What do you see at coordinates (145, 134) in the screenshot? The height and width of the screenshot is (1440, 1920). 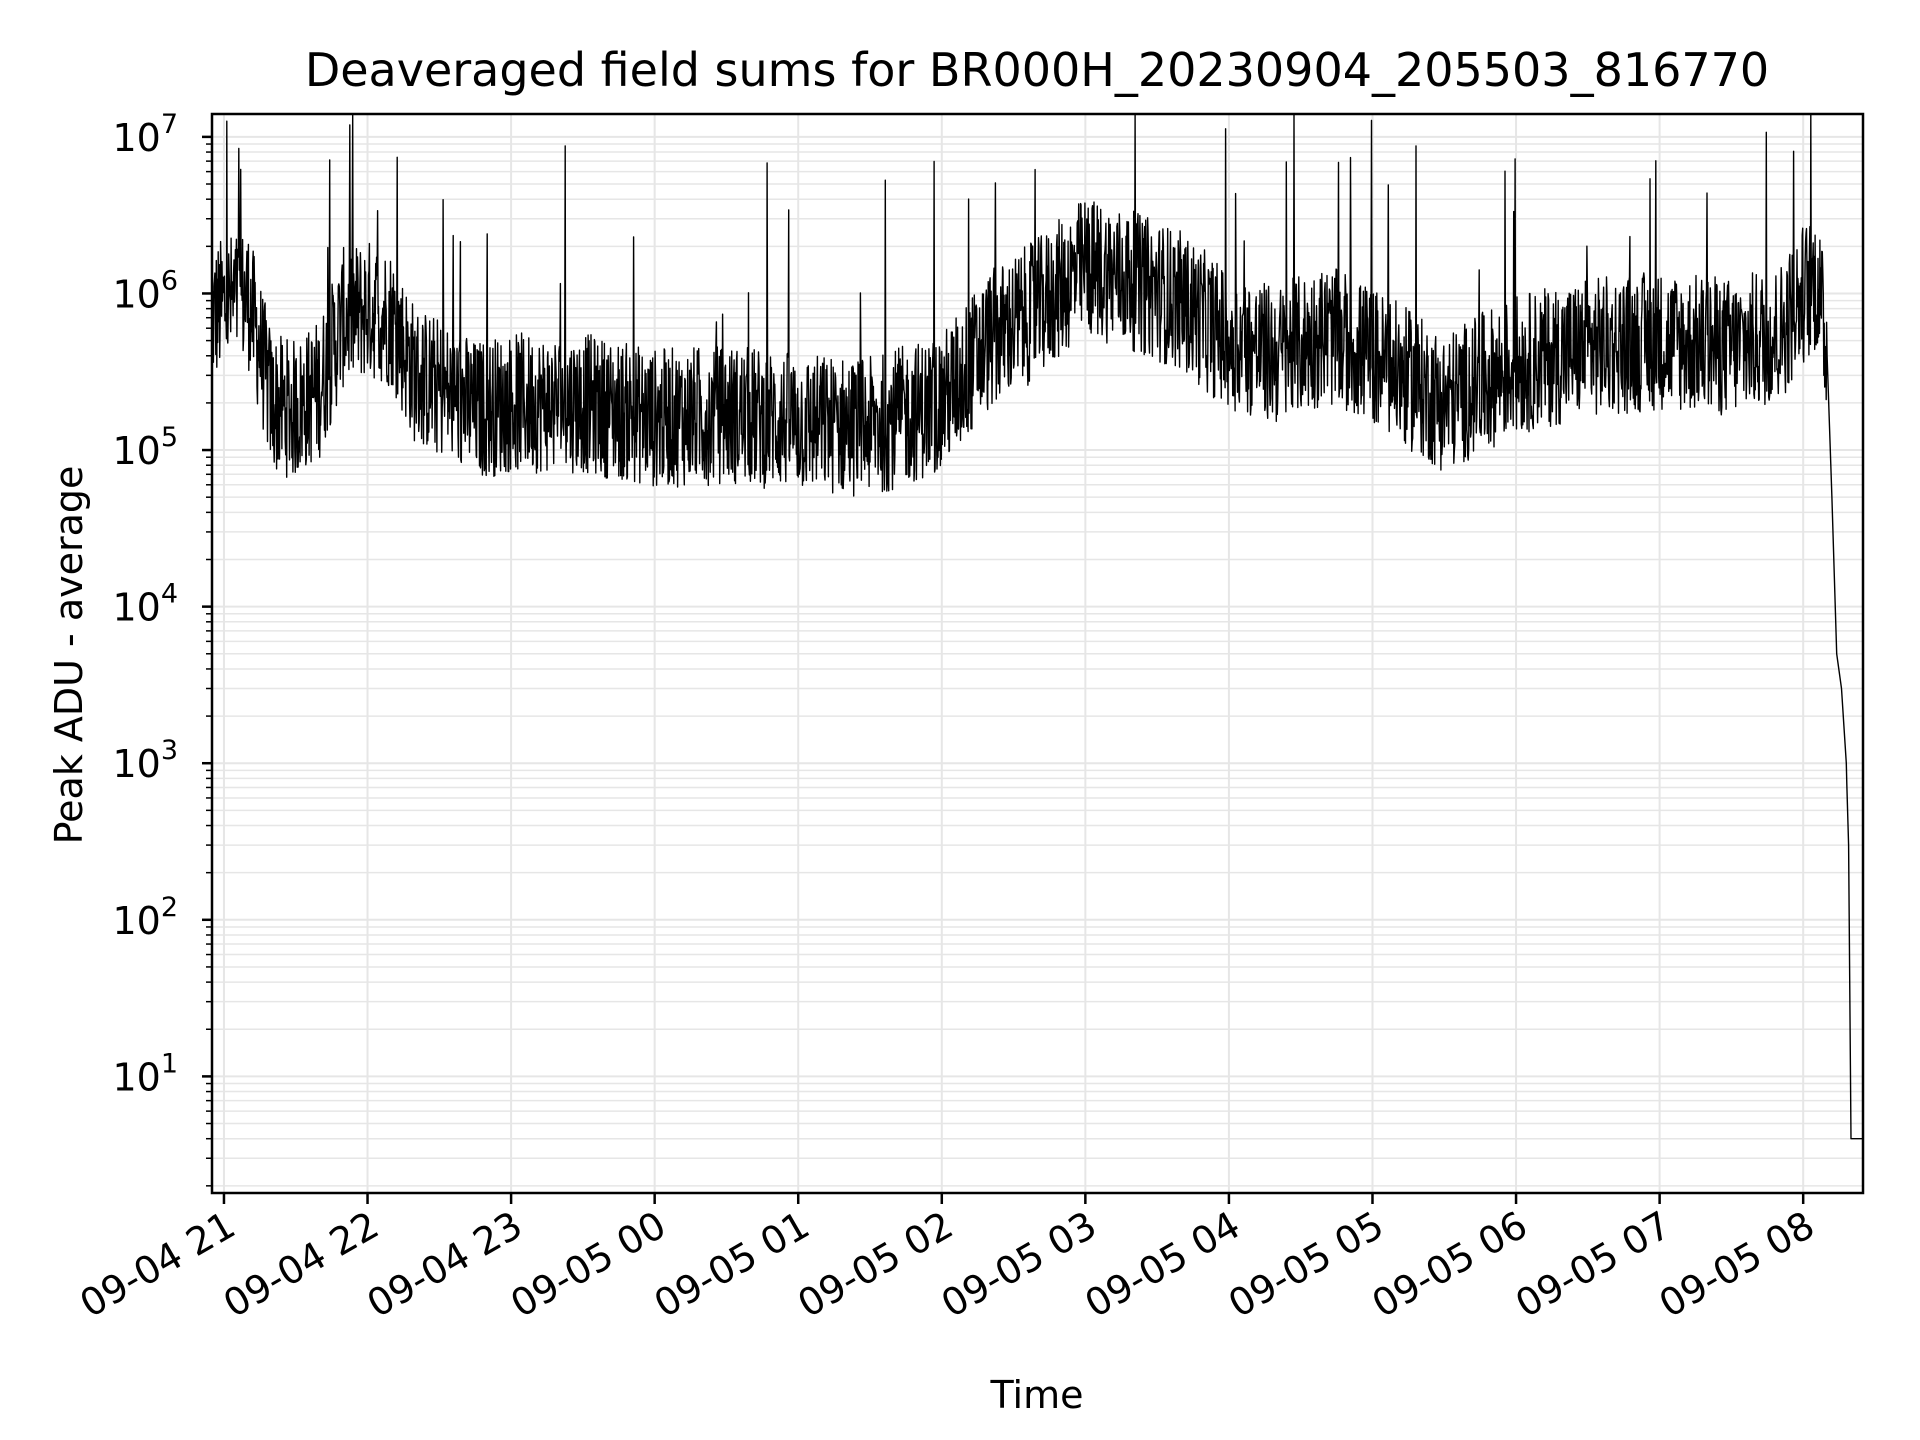 I see `y-tick-label: 10⁷` at bounding box center [145, 134].